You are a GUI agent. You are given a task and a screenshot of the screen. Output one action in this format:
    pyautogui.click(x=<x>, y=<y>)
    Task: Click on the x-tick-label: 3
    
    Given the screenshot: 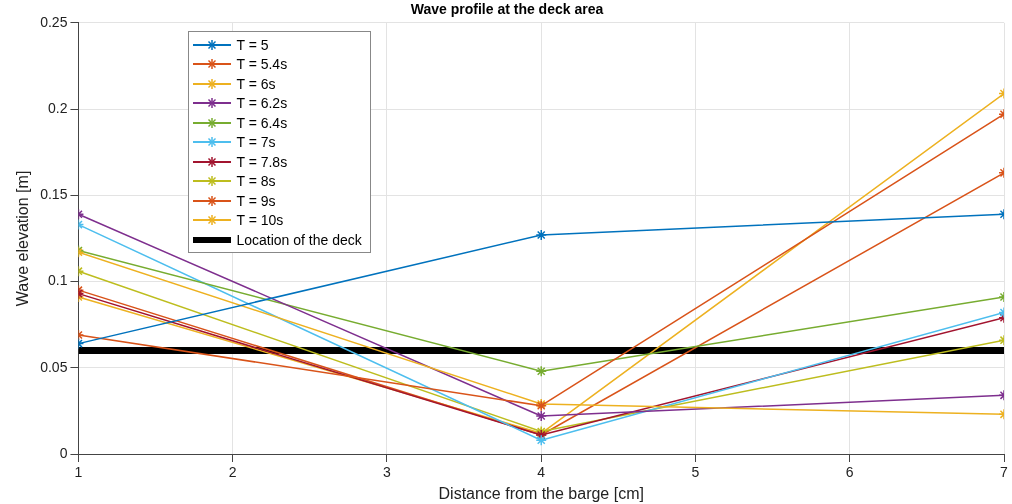 What is the action you would take?
    pyautogui.click(x=387, y=472)
    